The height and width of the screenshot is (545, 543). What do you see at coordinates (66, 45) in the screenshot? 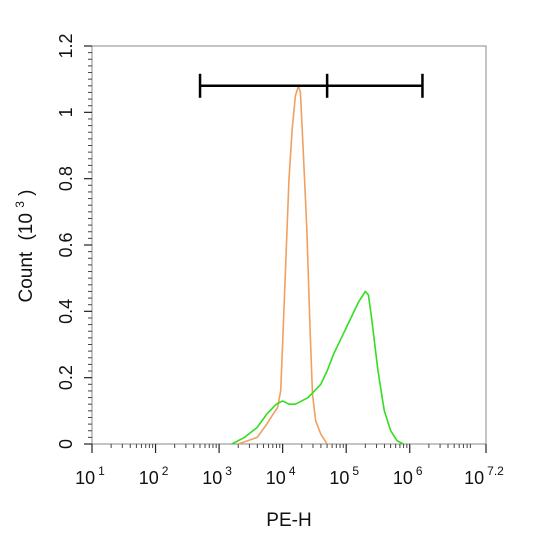
I see `y-tick-label: 1.2` at bounding box center [66, 45].